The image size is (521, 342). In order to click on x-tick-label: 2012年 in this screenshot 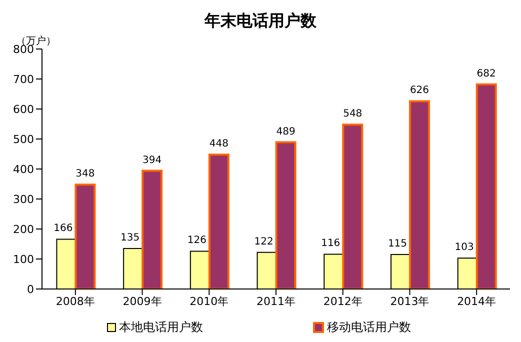, I will do `click(342, 301)`.